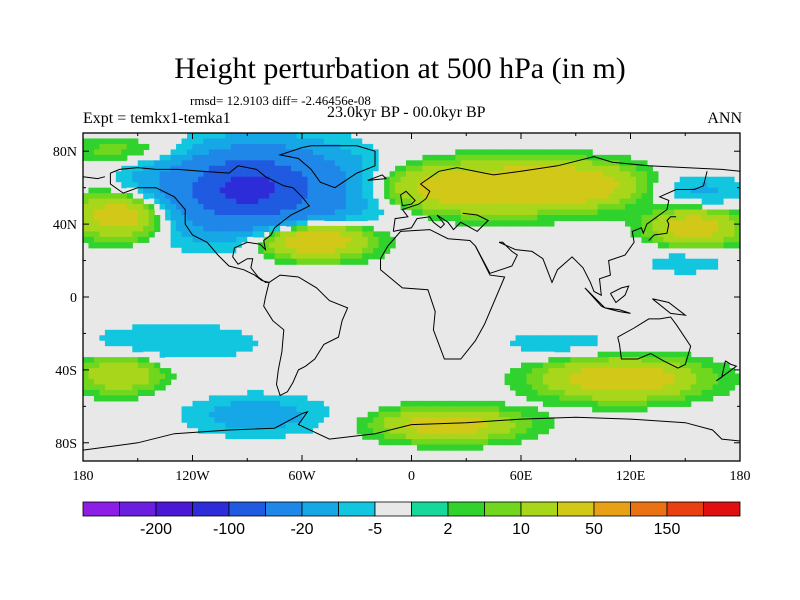 The image size is (800, 600). Describe the element at coordinates (722, 509) in the screenshot. I see `colorbar-box` at that location.